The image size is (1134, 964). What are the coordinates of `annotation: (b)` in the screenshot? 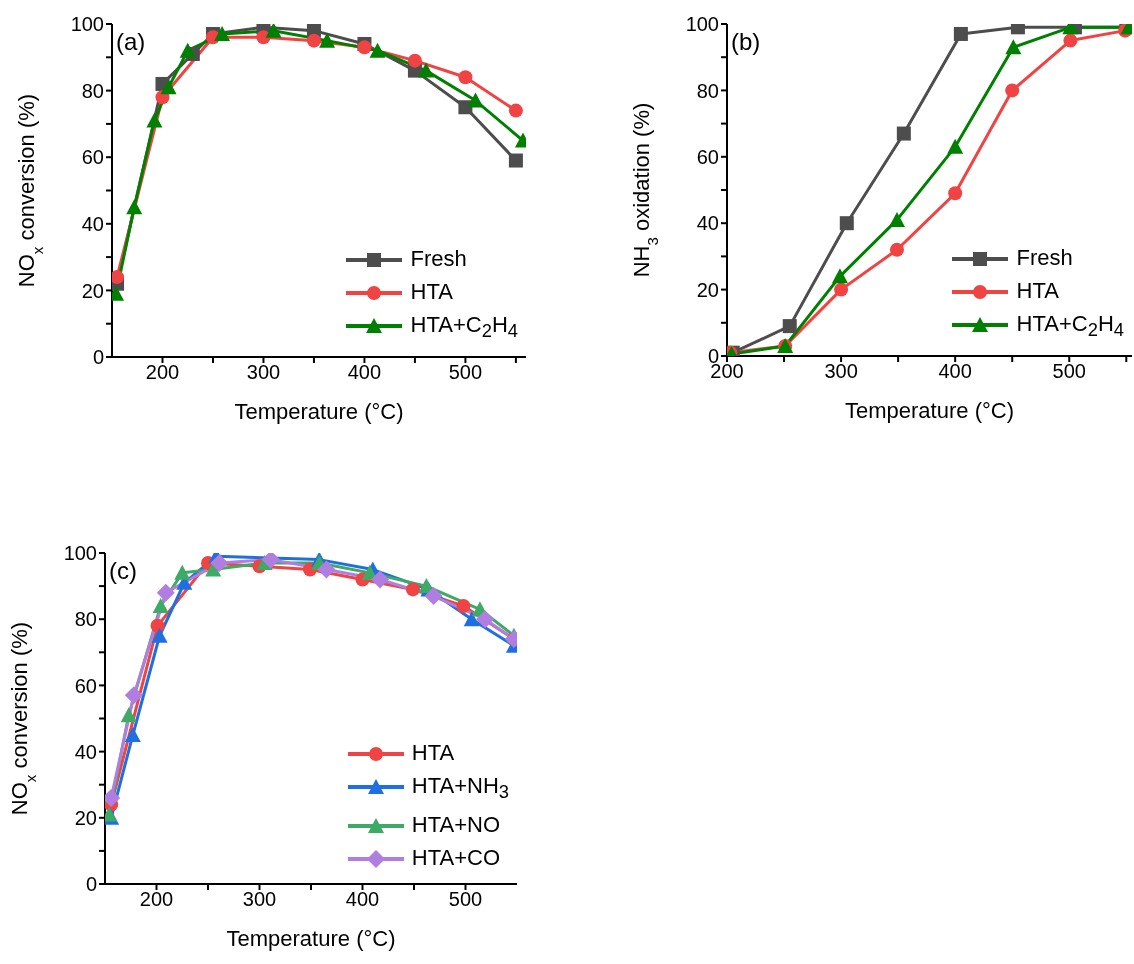 It's located at (746, 41).